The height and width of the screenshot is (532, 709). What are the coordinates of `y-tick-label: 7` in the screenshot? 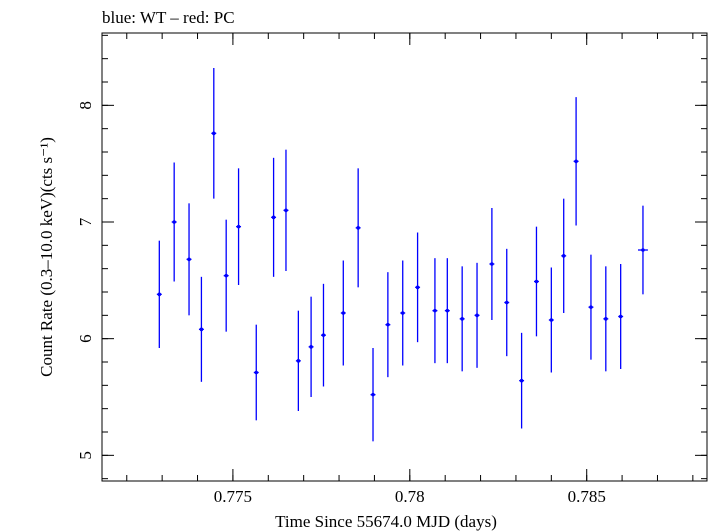 It's located at (85, 221).